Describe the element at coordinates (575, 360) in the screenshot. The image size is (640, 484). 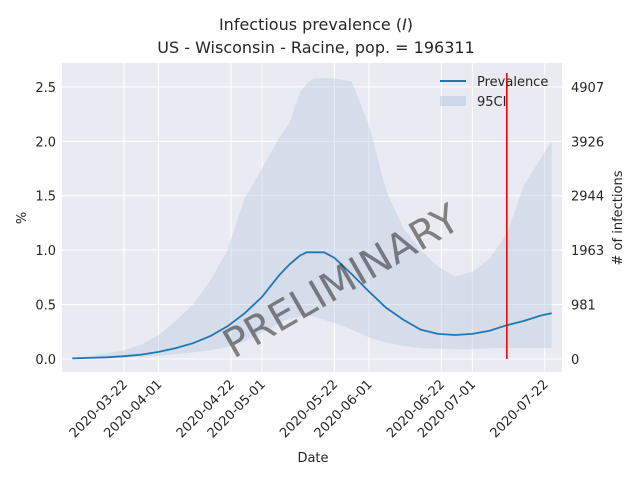
I see `y-right-tick-label: 0` at that location.